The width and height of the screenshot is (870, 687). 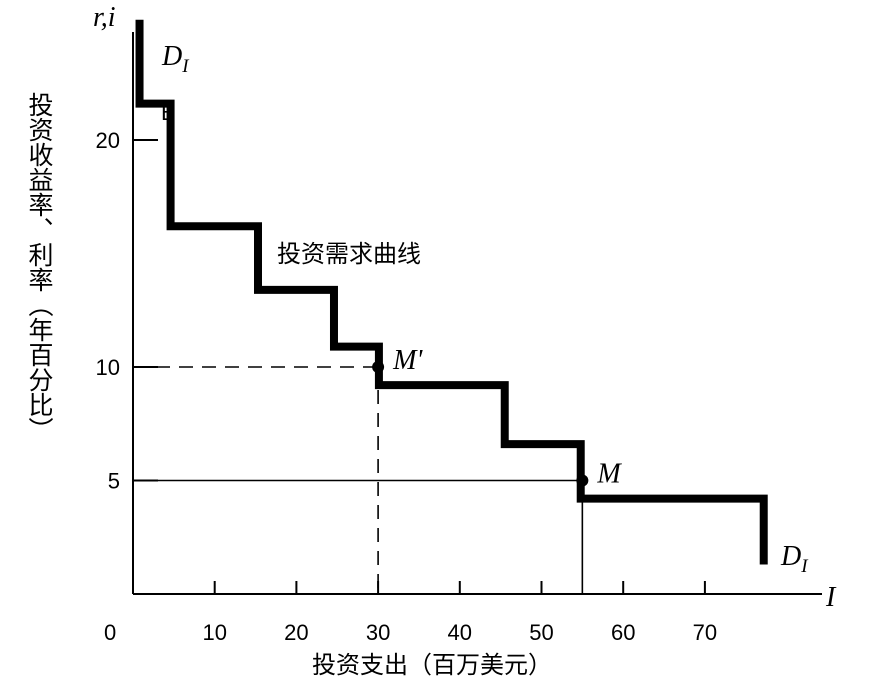 I want to click on x-tick-label-60: 60, so click(x=623, y=632).